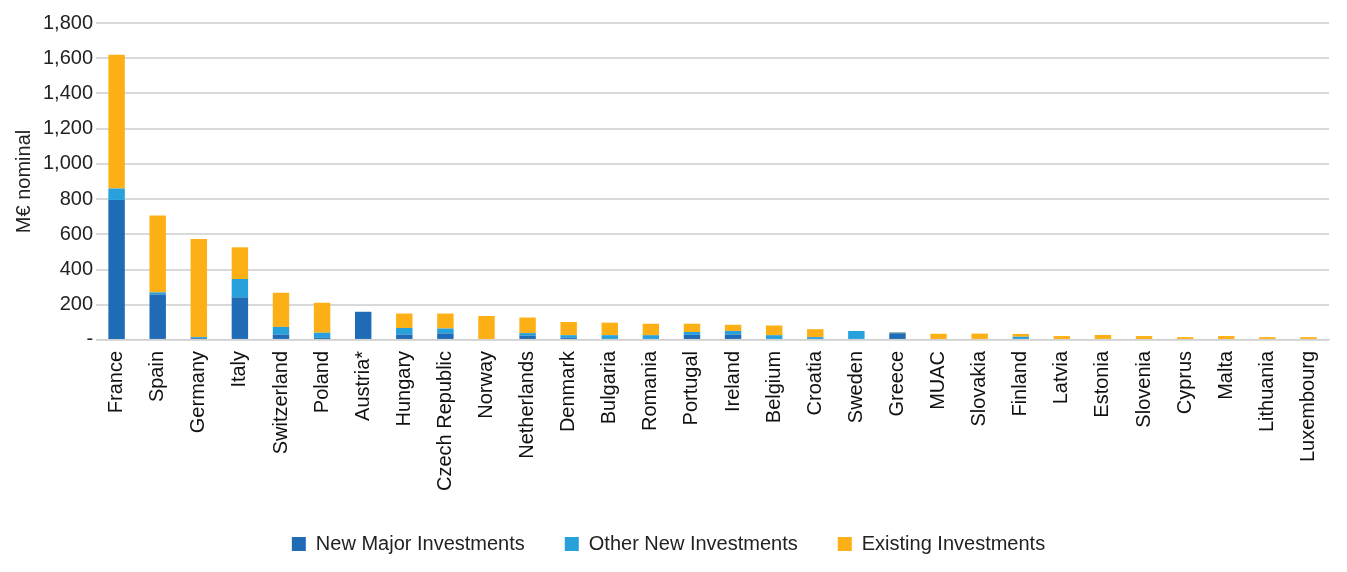 The width and height of the screenshot is (1347, 572). Describe the element at coordinates (68, 21) in the screenshot. I see `y-tick-label: 1,800` at that location.